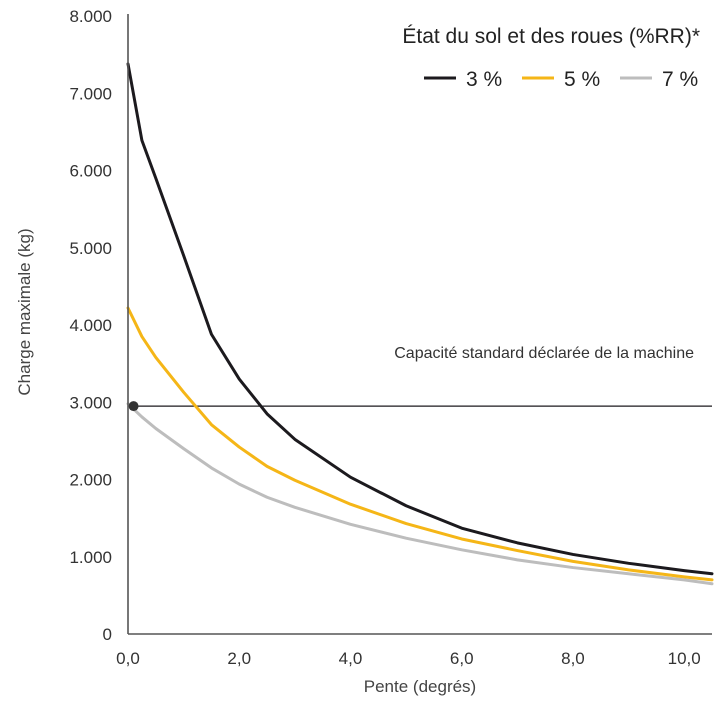 The height and width of the screenshot is (704, 722). What do you see at coordinates (573, 658) in the screenshot?
I see `x-tick-label: 8,0` at bounding box center [573, 658].